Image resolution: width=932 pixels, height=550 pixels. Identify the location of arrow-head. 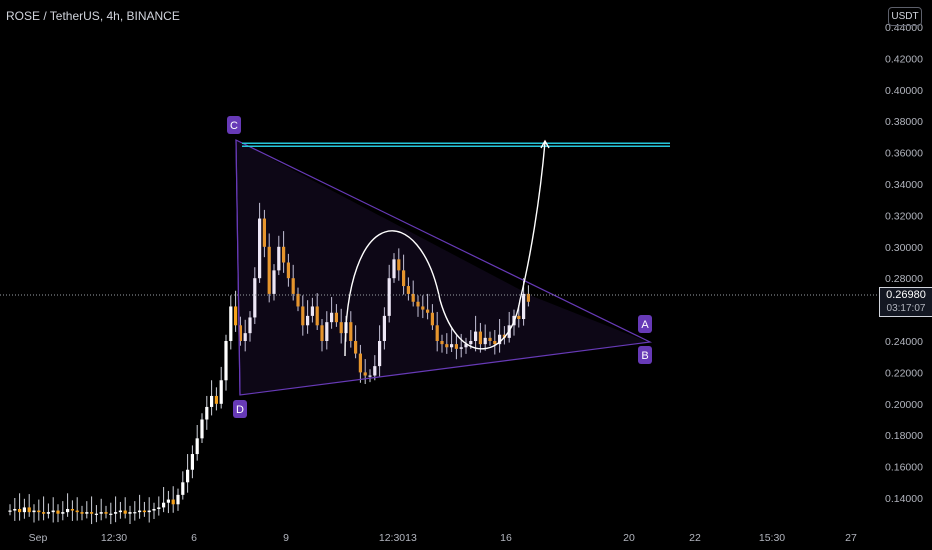
(545, 144).